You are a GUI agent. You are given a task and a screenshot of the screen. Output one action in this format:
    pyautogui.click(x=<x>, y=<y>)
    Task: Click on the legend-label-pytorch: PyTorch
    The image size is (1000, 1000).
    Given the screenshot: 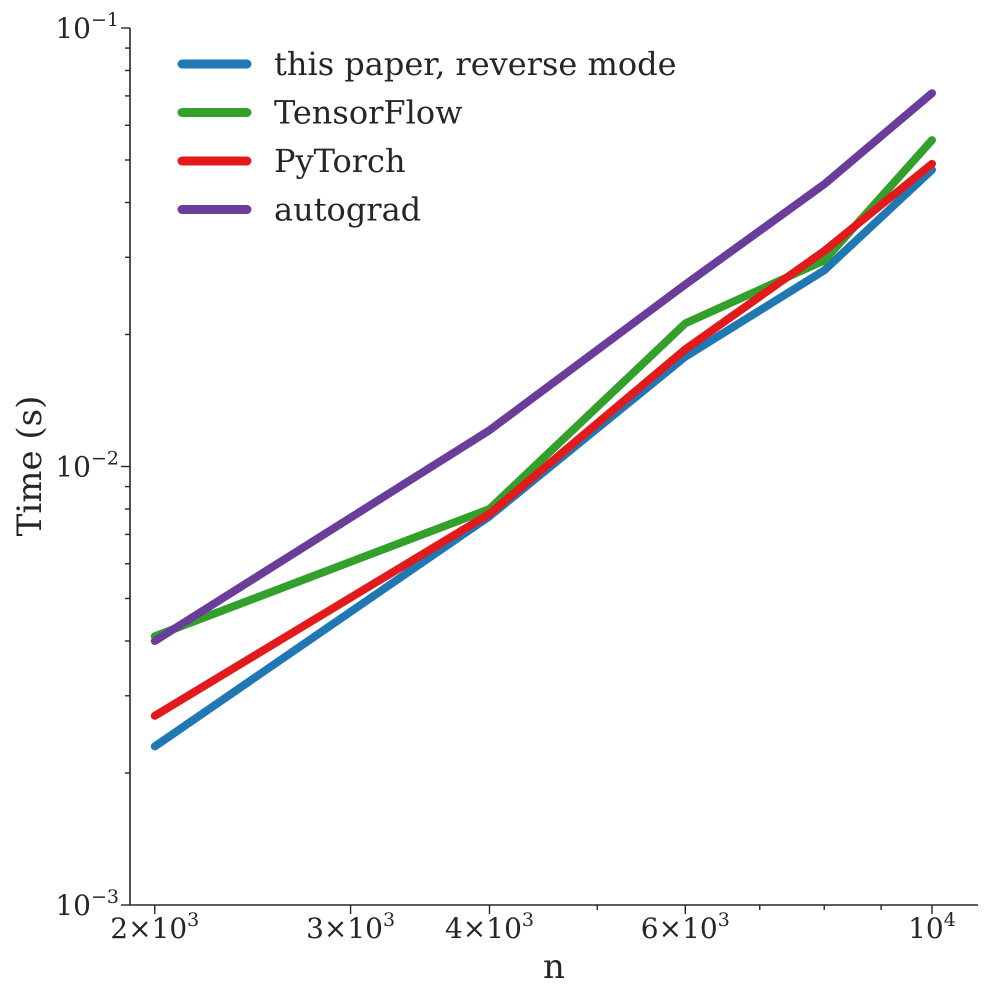 What is the action you would take?
    pyautogui.click(x=340, y=161)
    